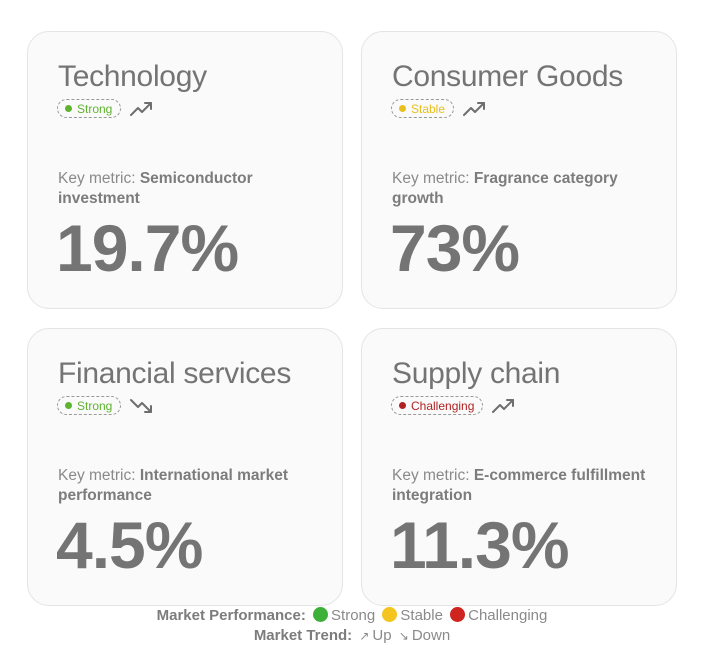 This screenshot has width=704, height=646. What do you see at coordinates (443, 405) in the screenshot?
I see `status-label: Challenging` at bounding box center [443, 405].